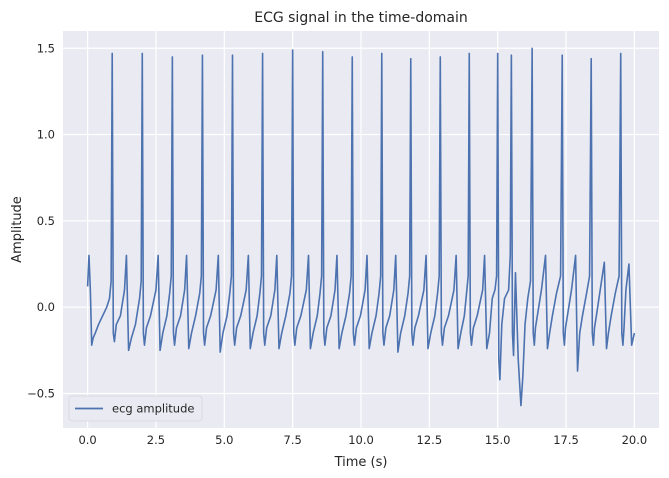 This screenshot has height=478, width=669. What do you see at coordinates (46, 307) in the screenshot?
I see `y-tick-label: 0.0` at bounding box center [46, 307].